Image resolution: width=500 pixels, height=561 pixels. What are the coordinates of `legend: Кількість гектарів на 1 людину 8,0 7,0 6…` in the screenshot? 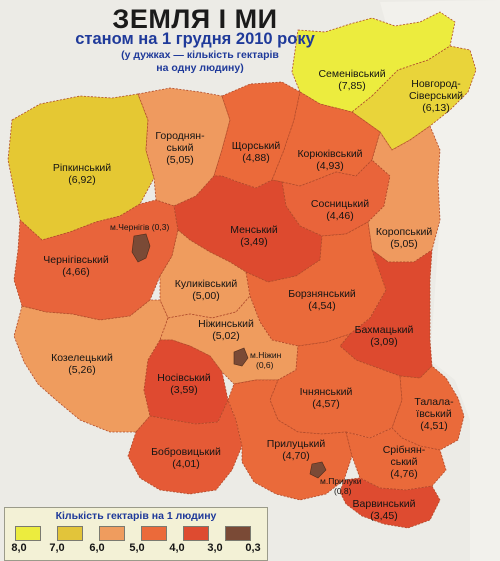 It's located at (136, 534).